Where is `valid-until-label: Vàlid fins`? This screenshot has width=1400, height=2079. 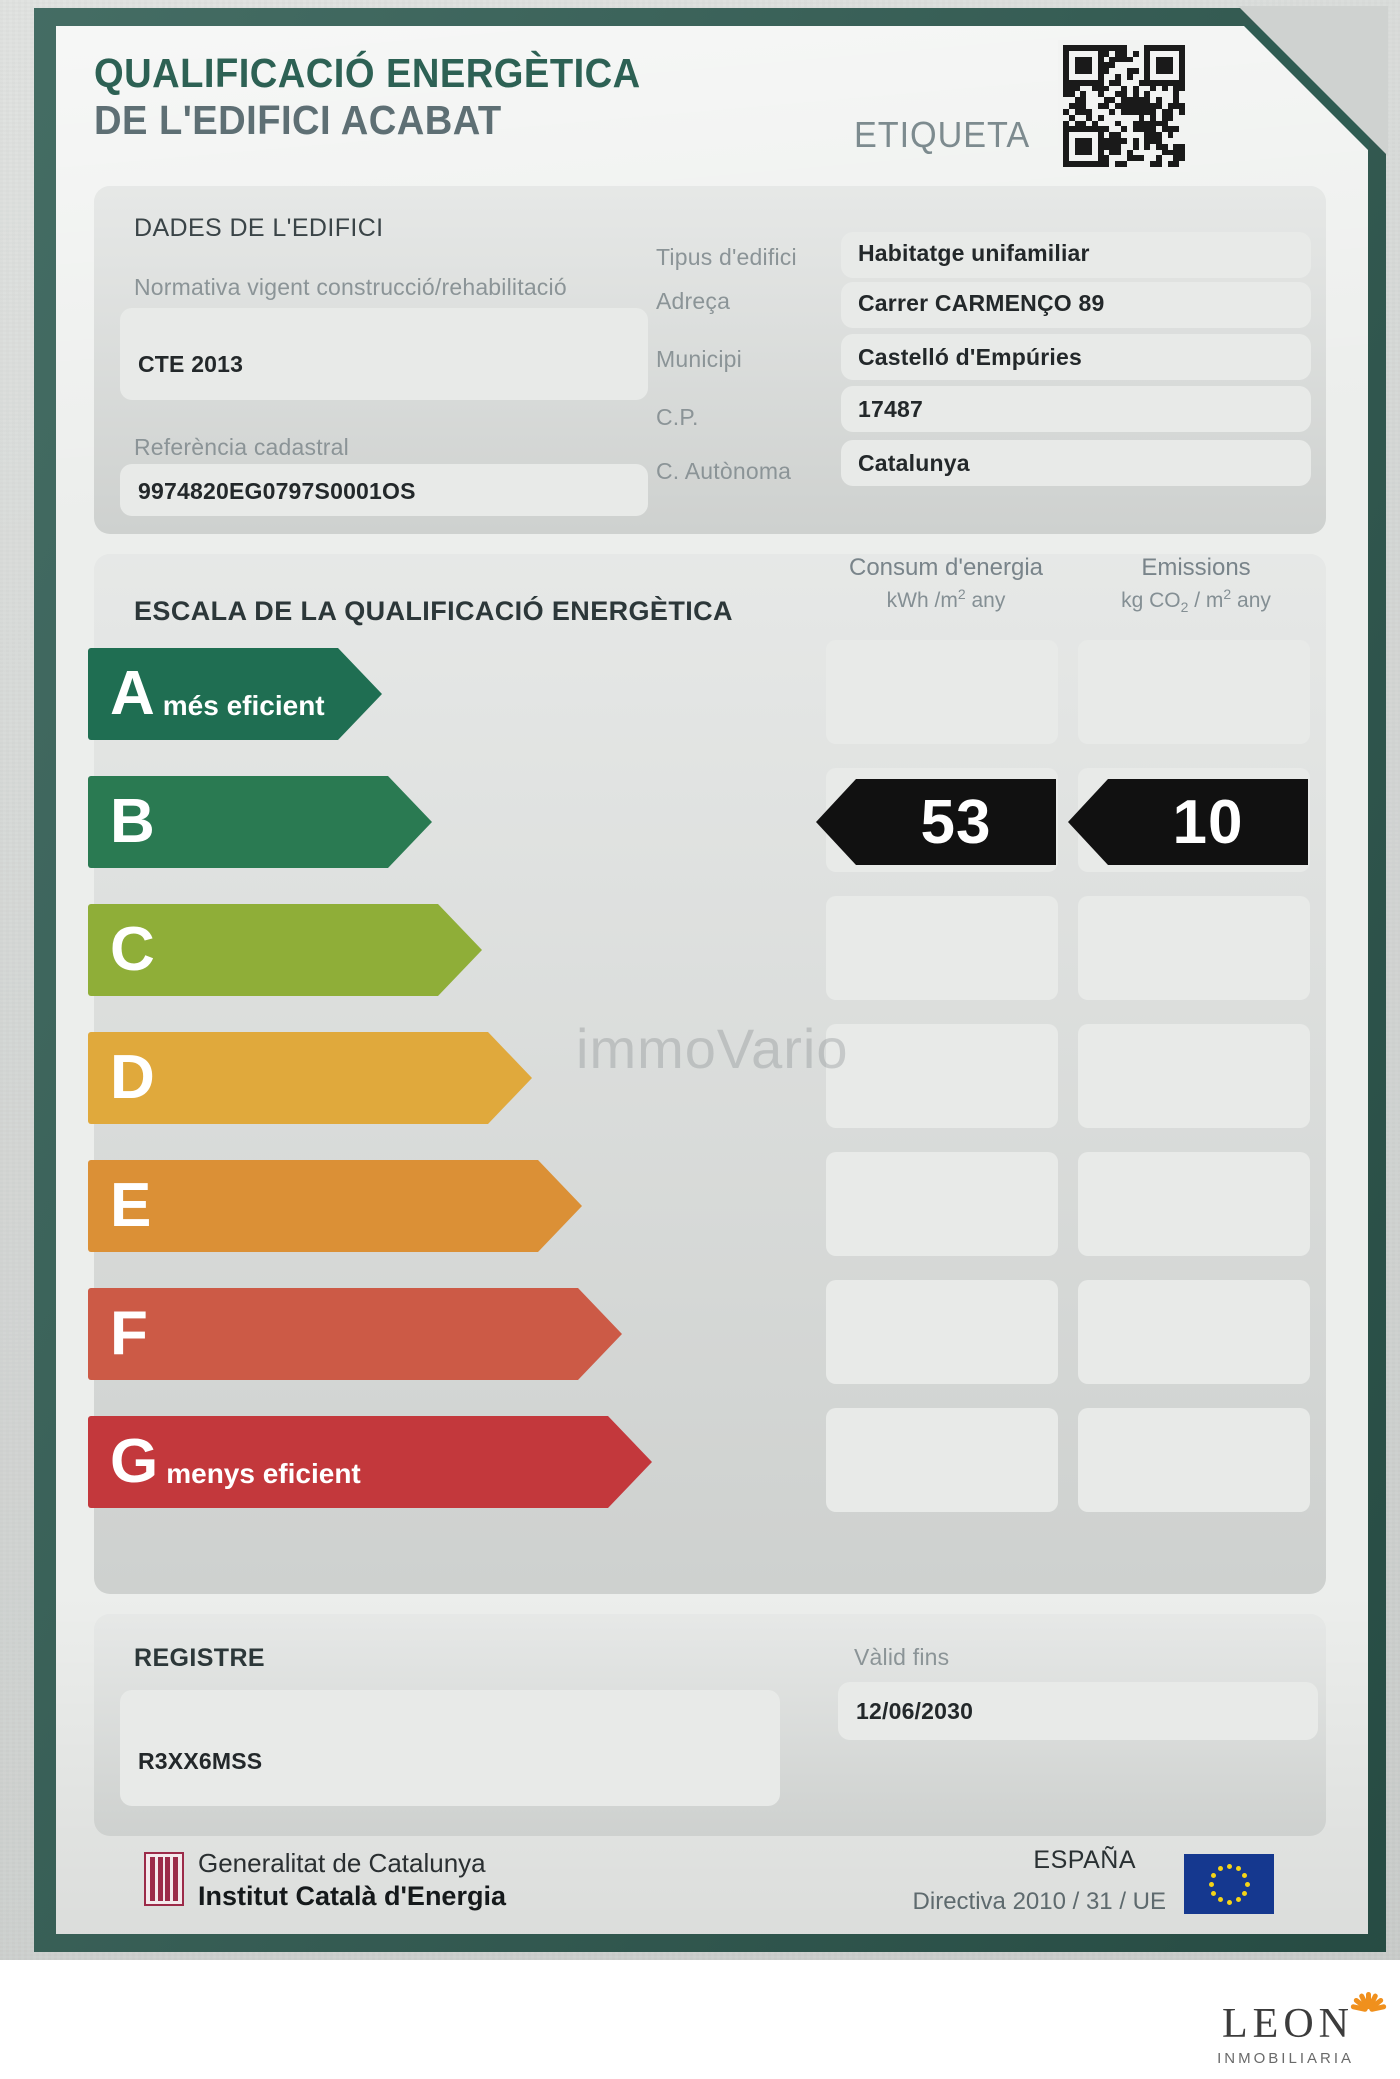
valid-until-label: Vàlid fins is located at coordinates (902, 1657).